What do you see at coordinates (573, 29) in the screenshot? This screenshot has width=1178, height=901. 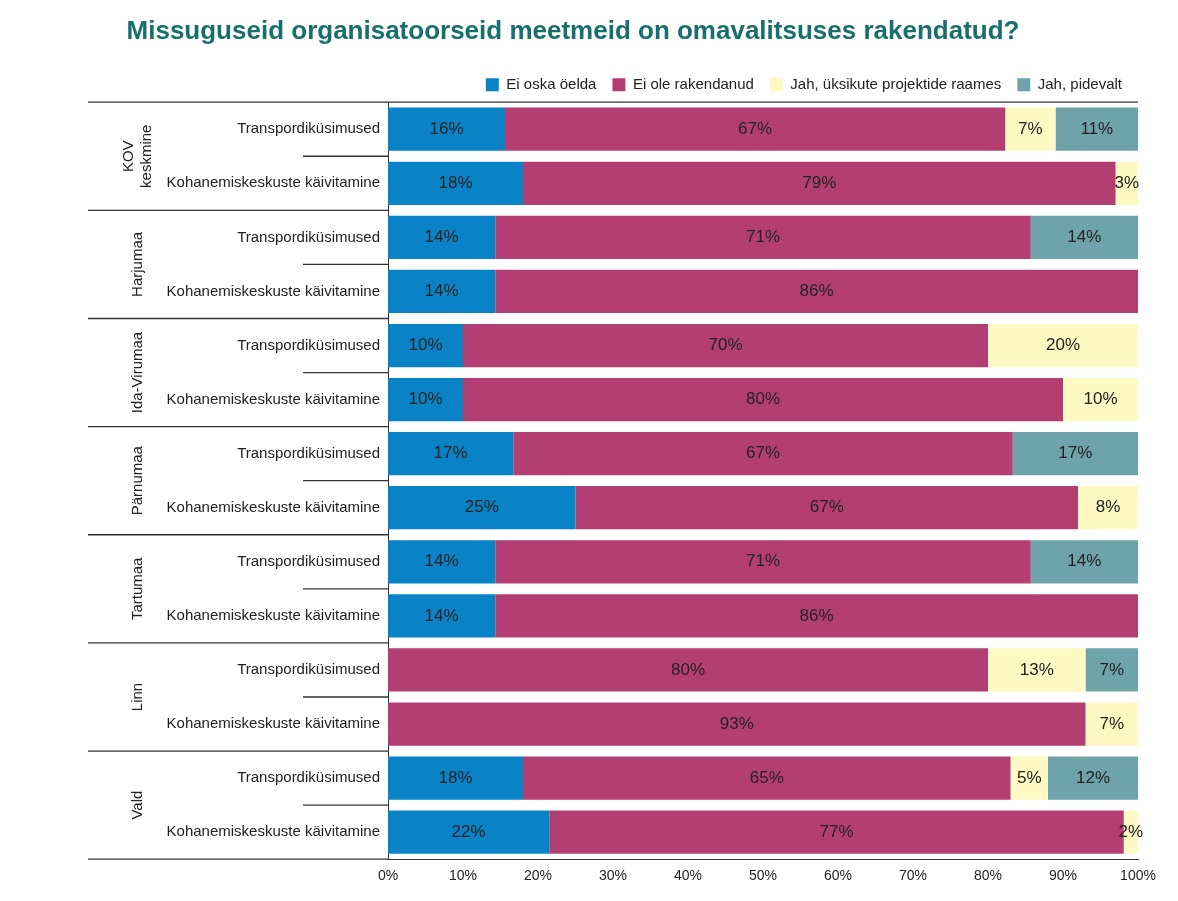 I see `chart-title: Missuguseid organisatoorseid meetmeid on omavalitsuses rakendatud?` at bounding box center [573, 29].